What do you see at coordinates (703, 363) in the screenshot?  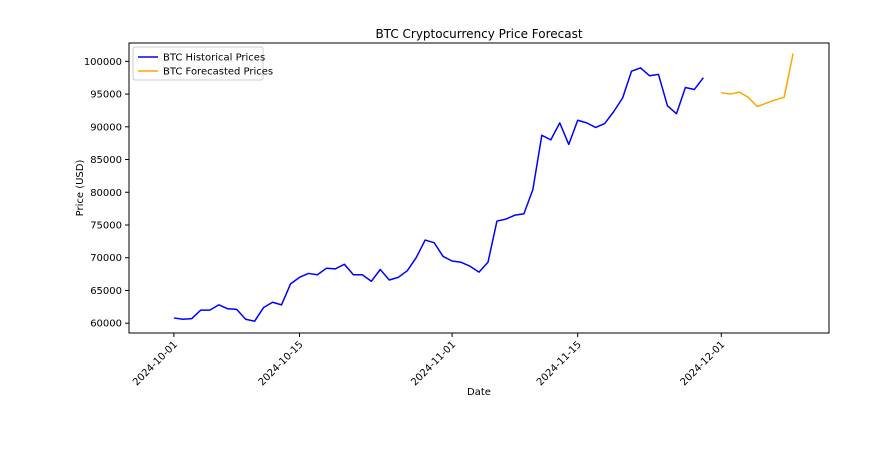 I see `x-tick-label: 2024-12-01` at bounding box center [703, 363].